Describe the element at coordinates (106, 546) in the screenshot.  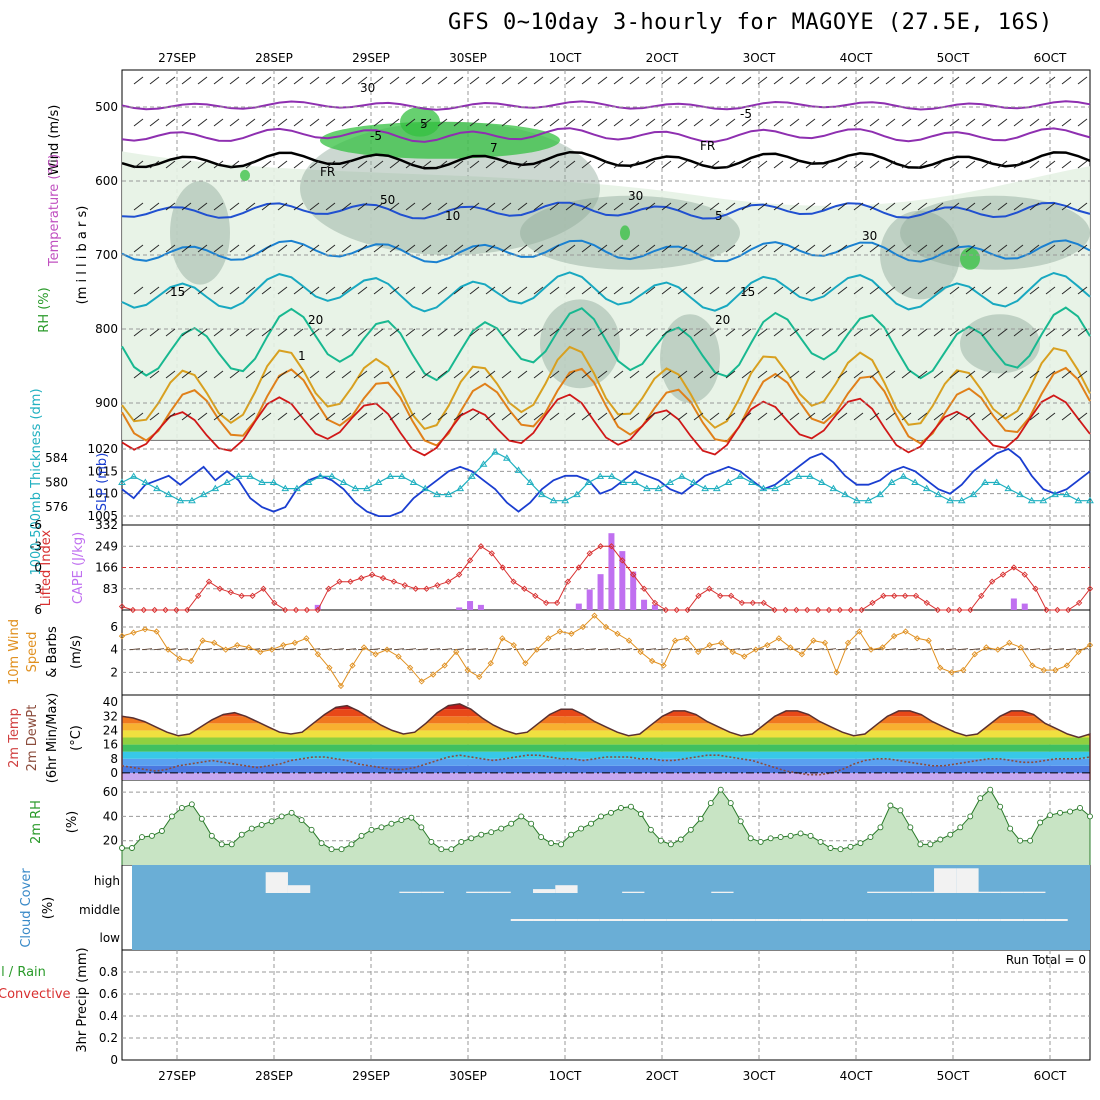
I see `cape-tick-label: 249` at that location.